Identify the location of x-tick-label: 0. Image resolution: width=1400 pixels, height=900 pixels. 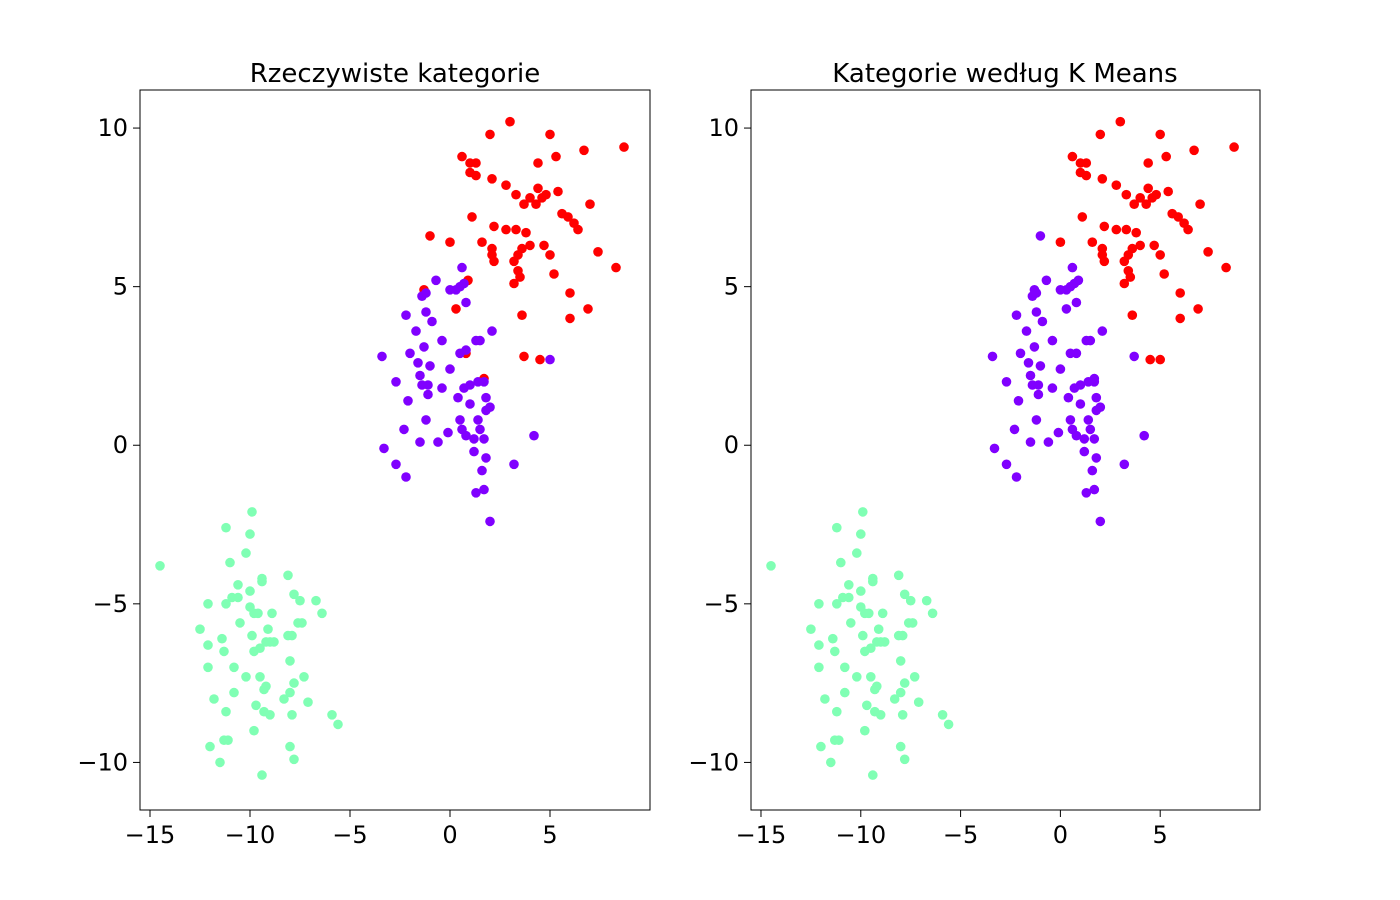
(1060, 835).